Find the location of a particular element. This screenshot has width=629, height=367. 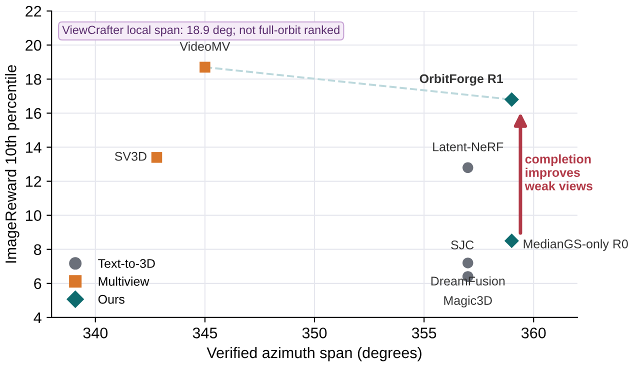

annotation: Latent-NeRF is located at coordinates (468, 147).